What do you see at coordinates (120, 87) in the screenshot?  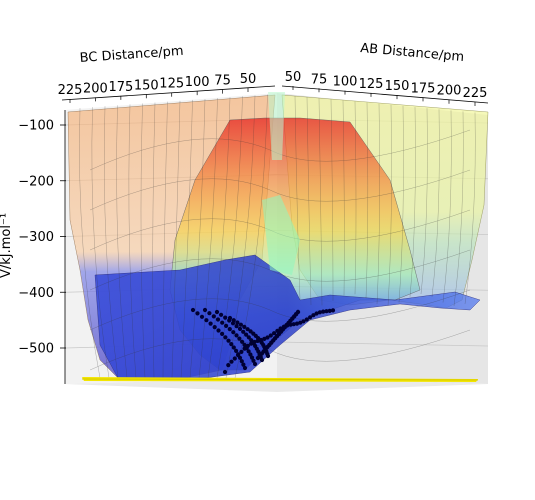 I see `bc-tick-label: 175` at bounding box center [120, 87].